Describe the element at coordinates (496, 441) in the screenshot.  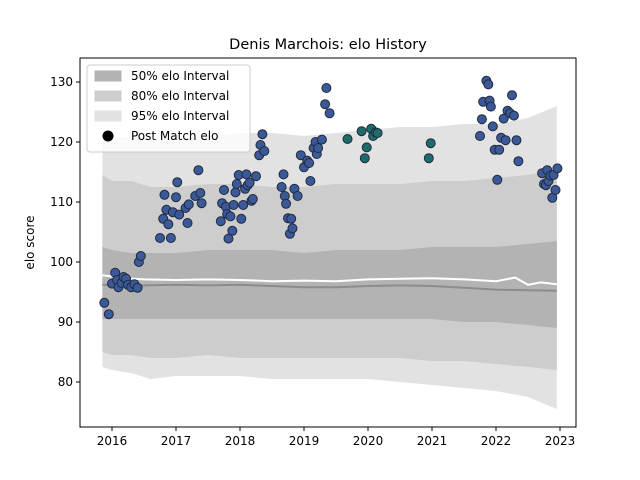
I see `x-tick-label: 2022` at that location.